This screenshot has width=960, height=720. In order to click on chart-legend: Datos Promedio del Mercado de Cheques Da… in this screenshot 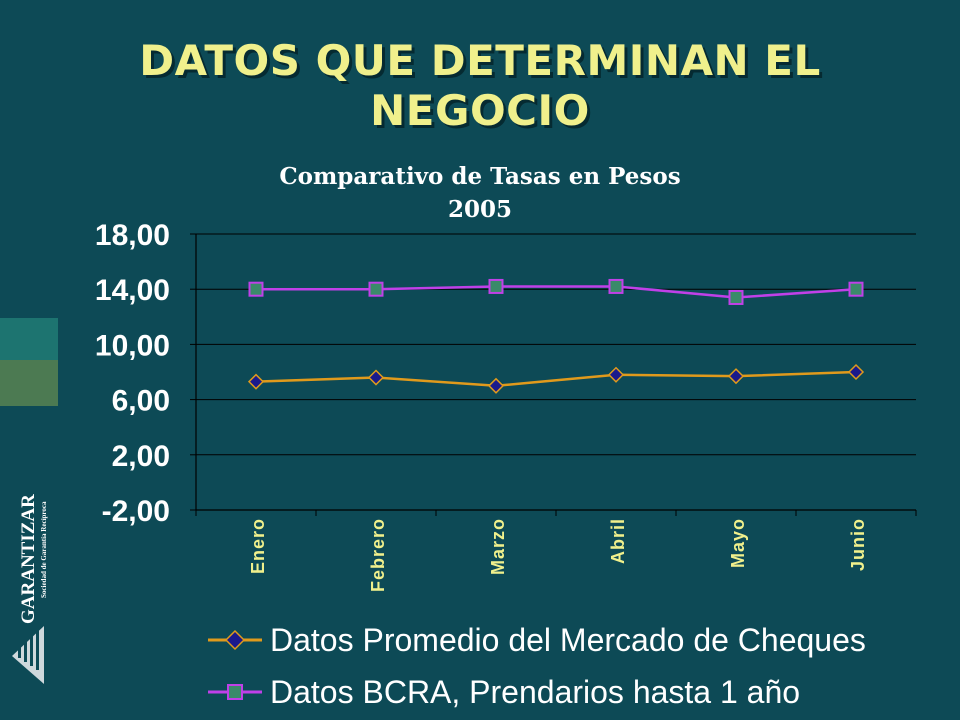, I will do `click(578, 666)`.